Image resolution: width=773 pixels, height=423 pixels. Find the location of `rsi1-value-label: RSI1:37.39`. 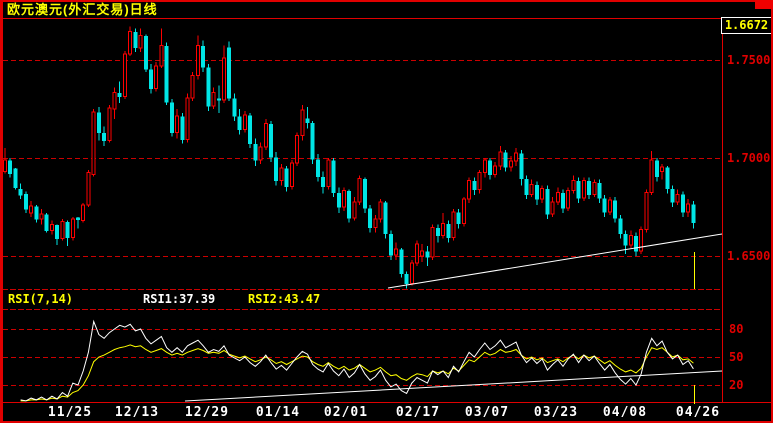

rsi1-value-label: RSI1:37.39 is located at coordinates (179, 299).